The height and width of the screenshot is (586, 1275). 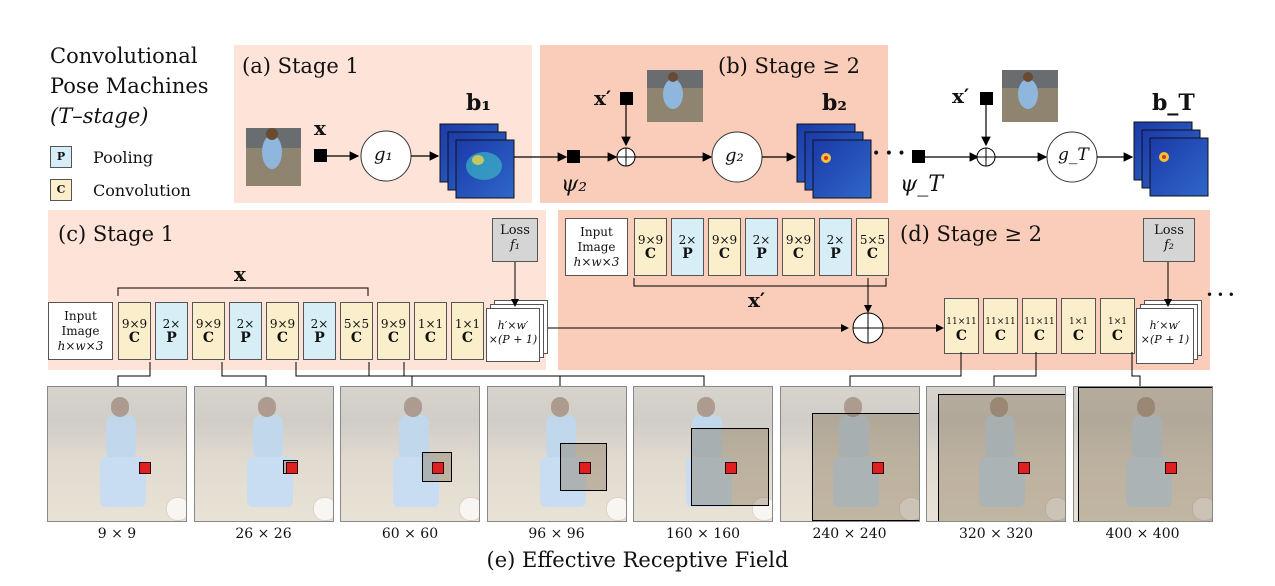 What do you see at coordinates (1173, 103) in the screenshot?
I see `label-bT: b_T` at bounding box center [1173, 103].